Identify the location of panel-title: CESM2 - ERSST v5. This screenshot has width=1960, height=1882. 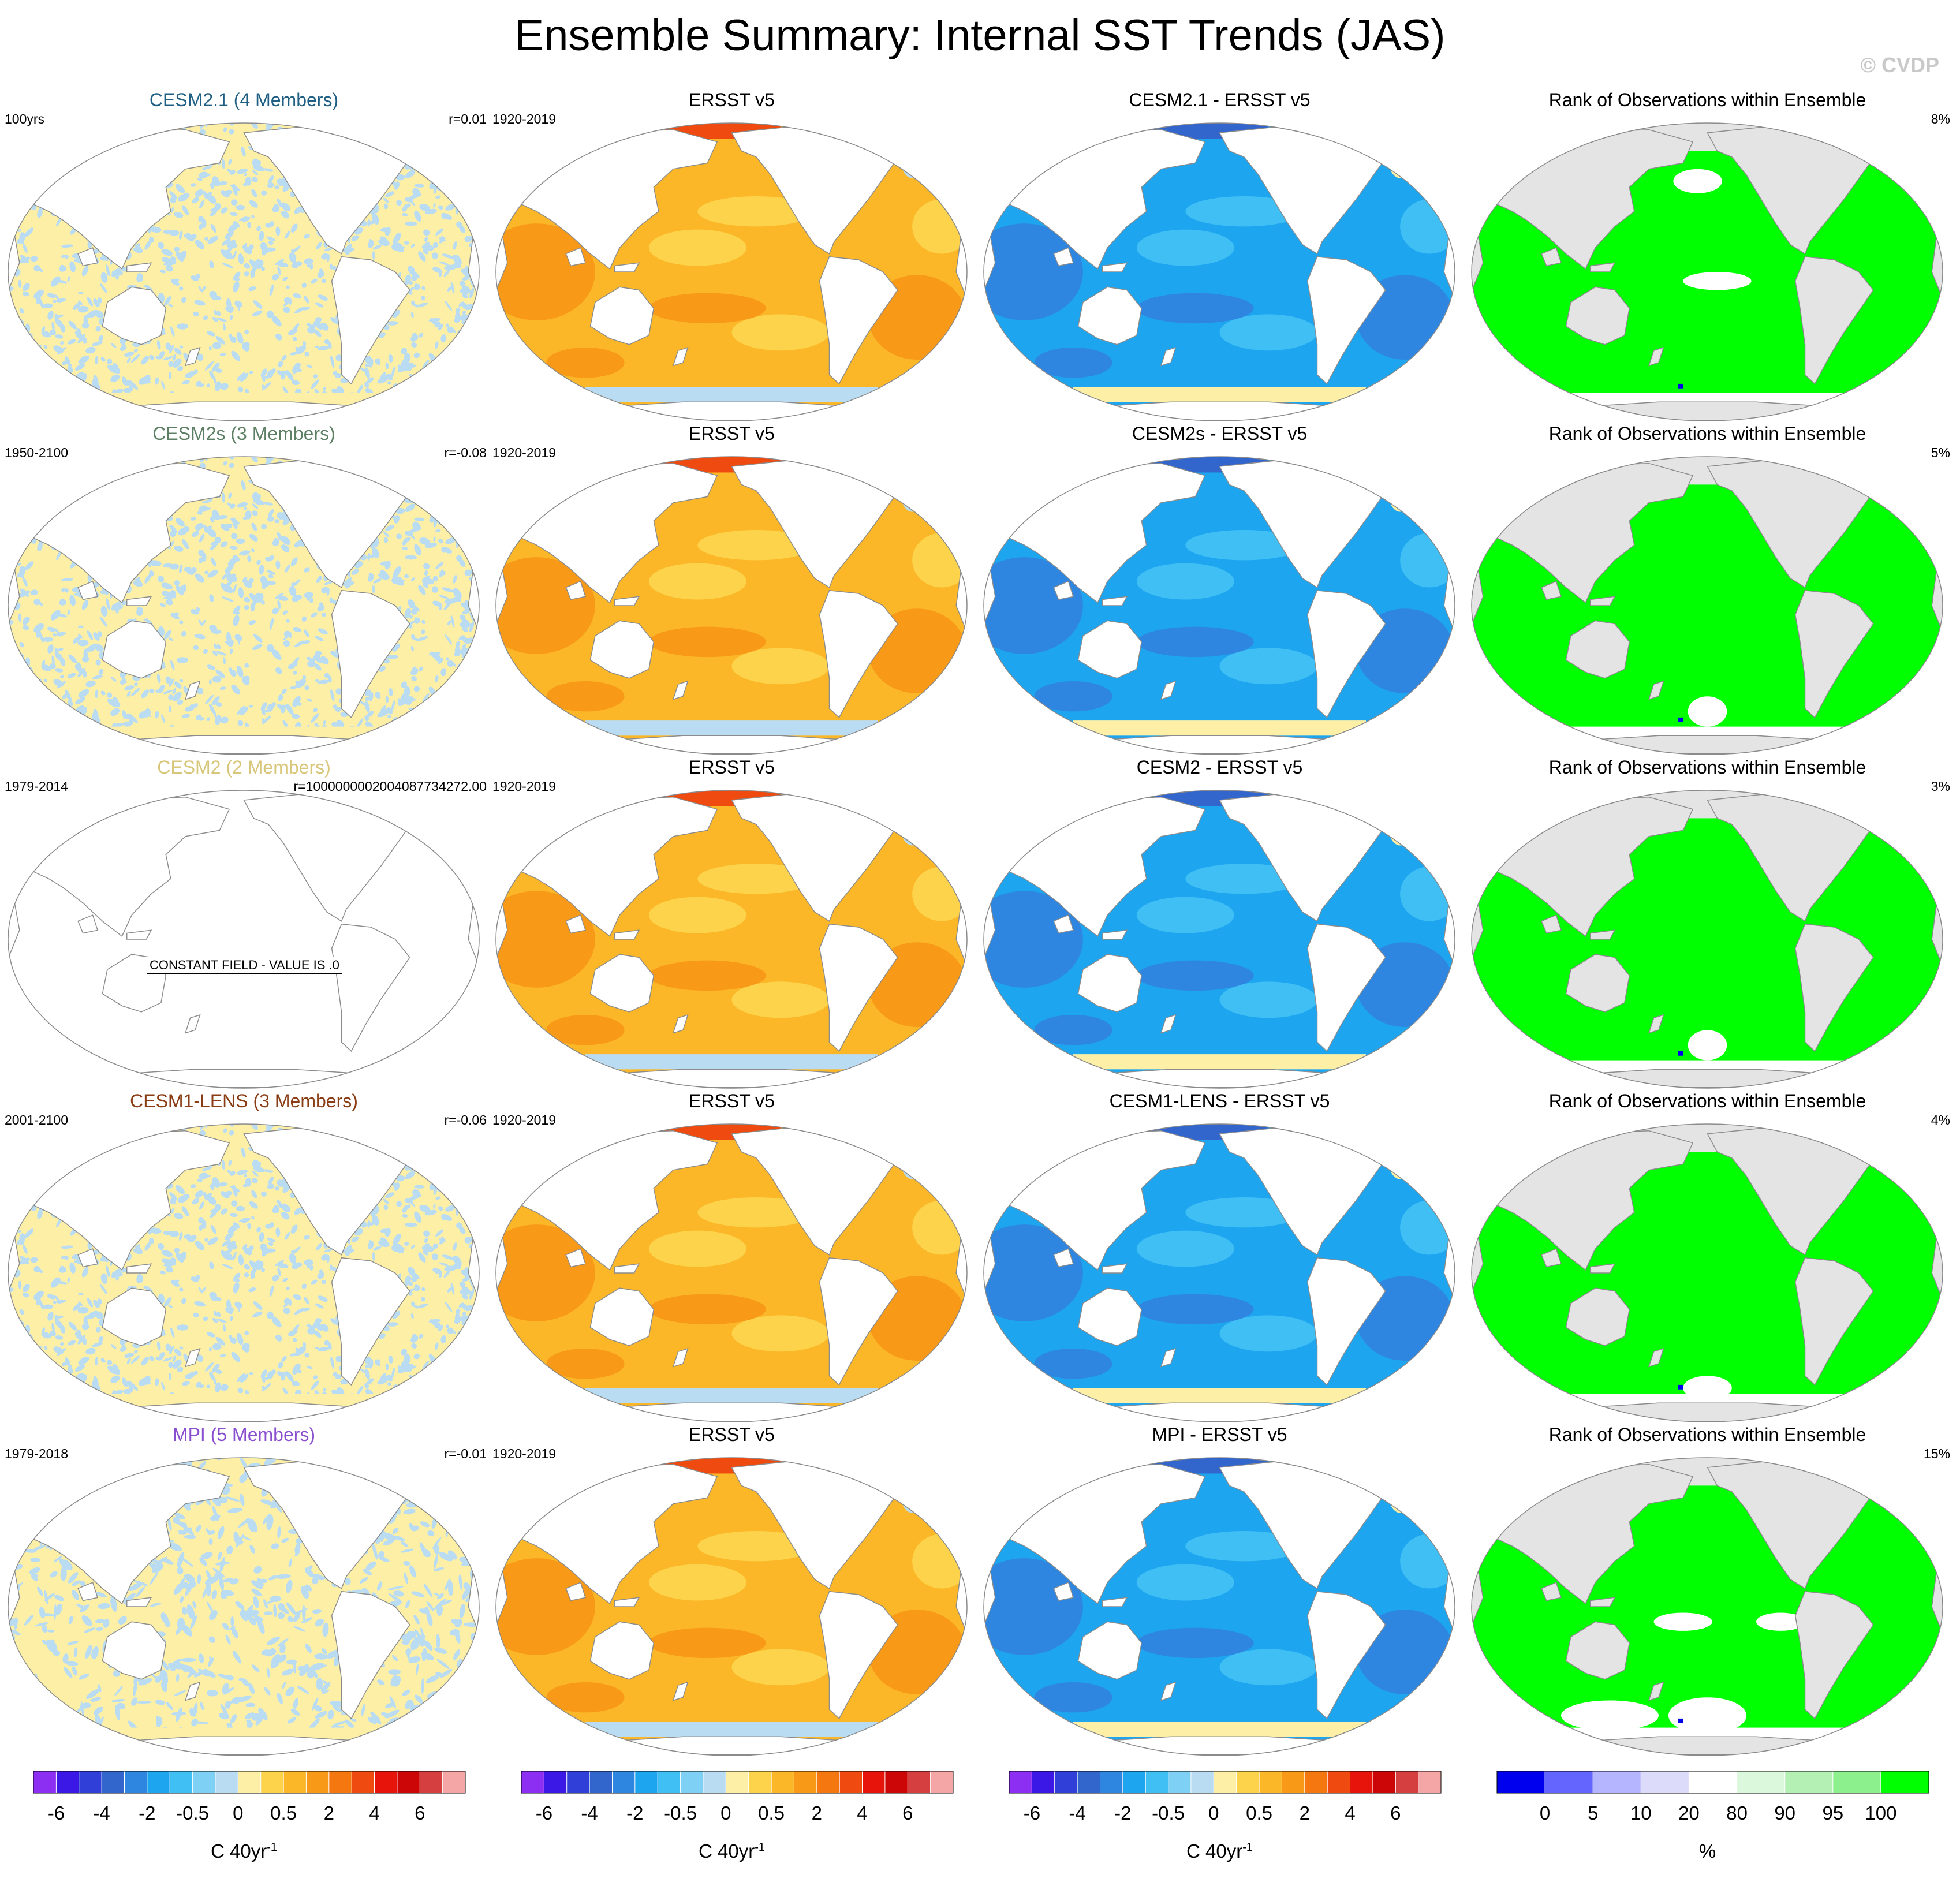
(1220, 767).